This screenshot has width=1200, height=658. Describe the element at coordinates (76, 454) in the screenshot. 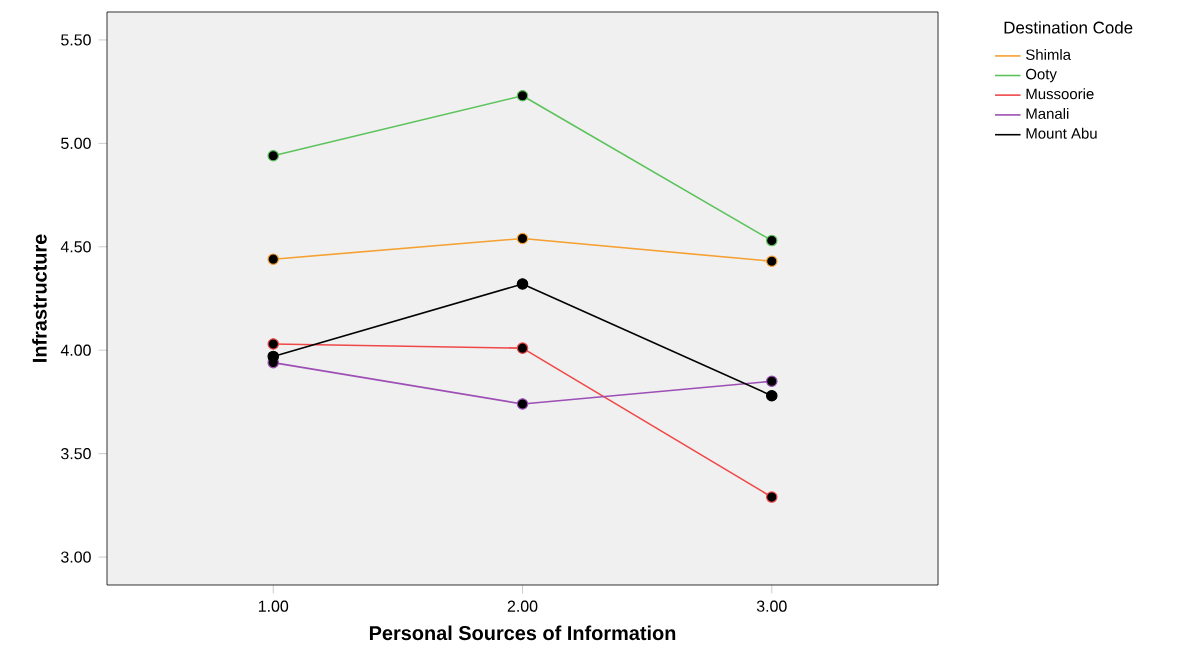

I see `y-tick-label: 3.50` at that location.